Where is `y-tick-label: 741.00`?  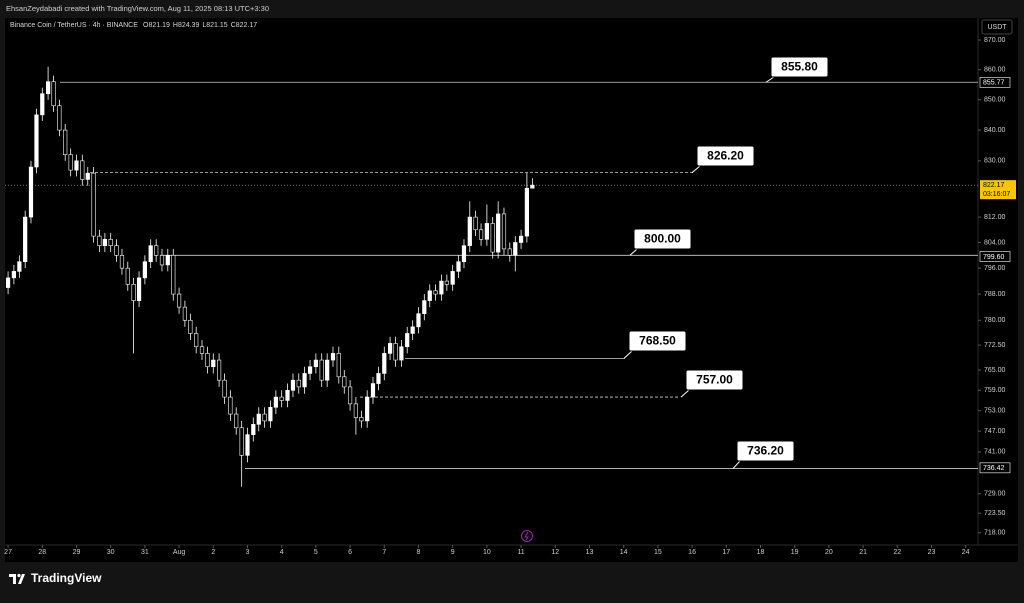
y-tick-label: 741.00 is located at coordinates (995, 452).